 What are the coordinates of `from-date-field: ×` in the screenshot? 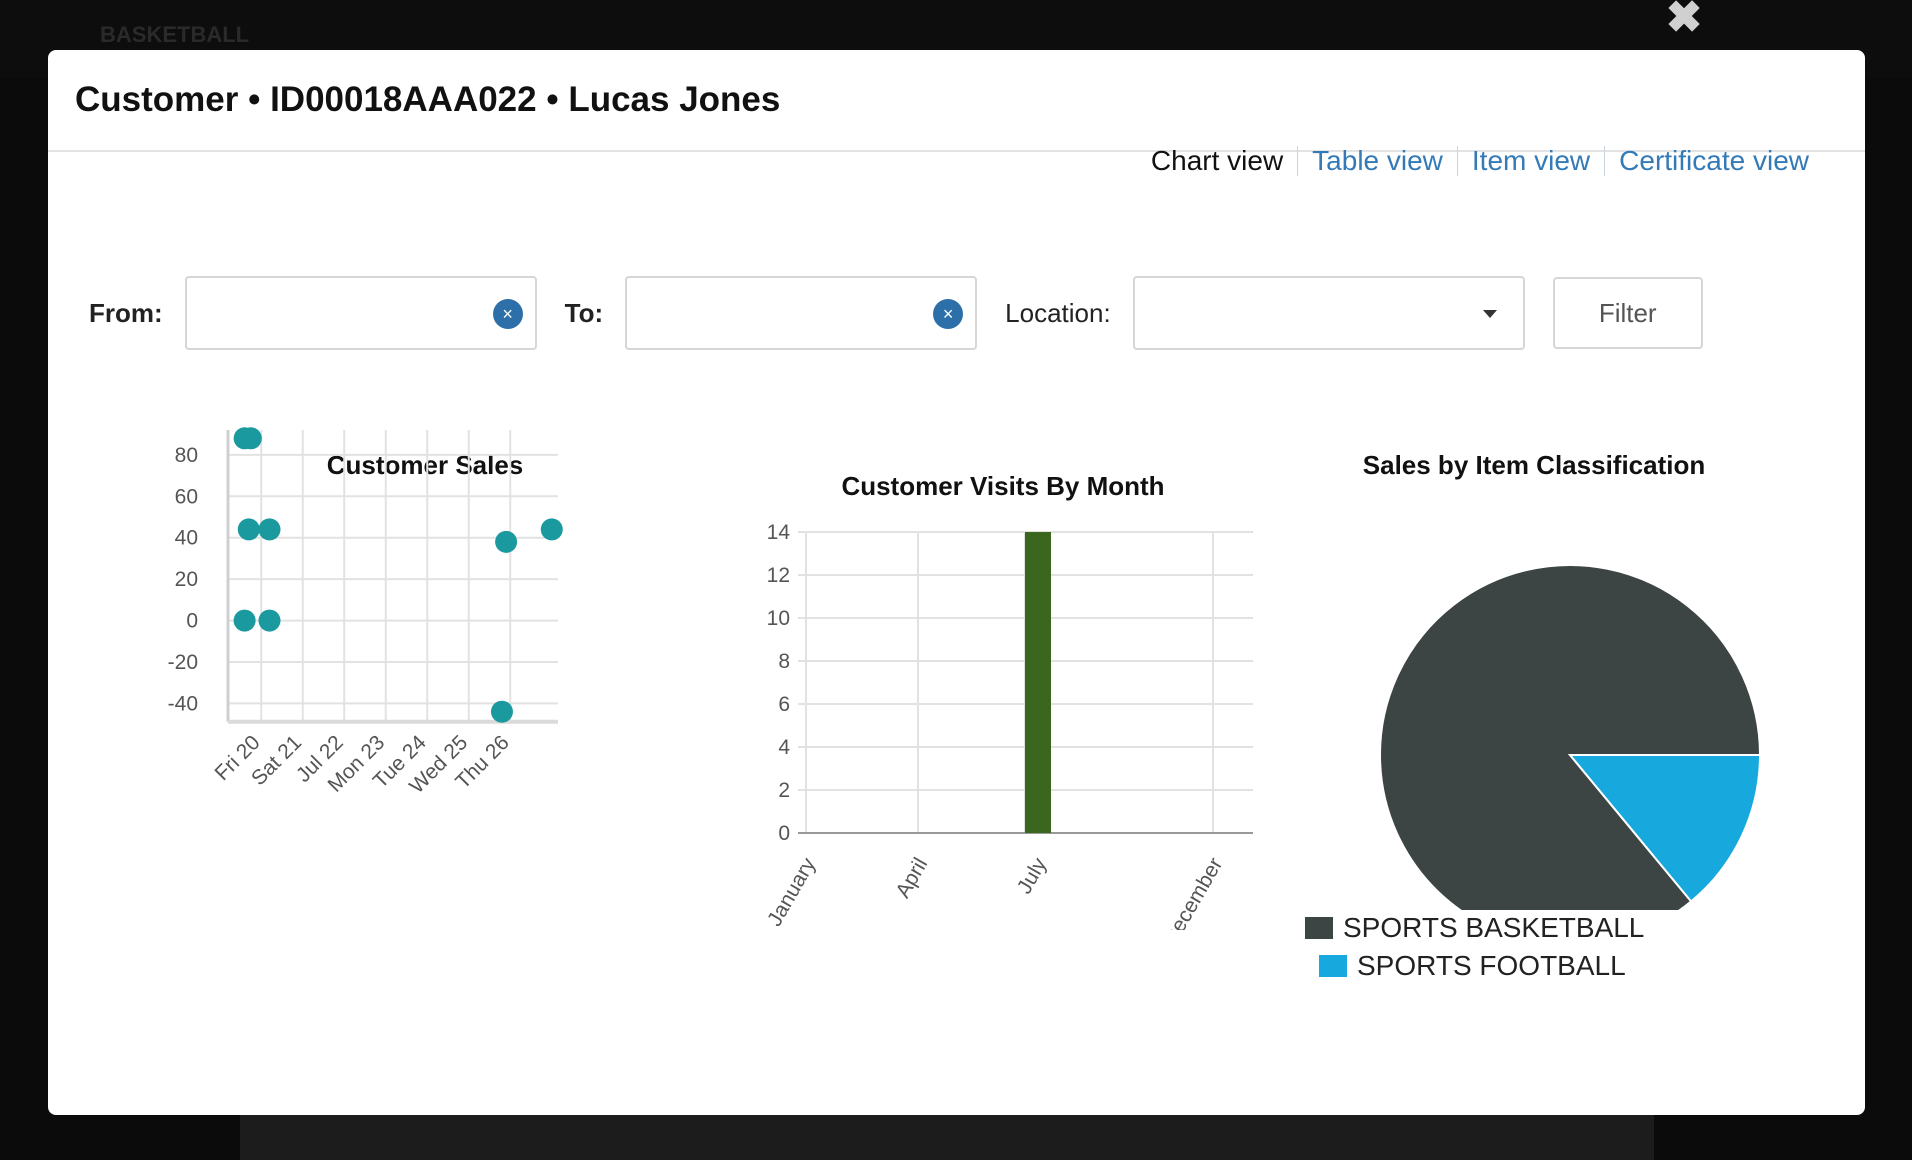 It's located at (360, 313).